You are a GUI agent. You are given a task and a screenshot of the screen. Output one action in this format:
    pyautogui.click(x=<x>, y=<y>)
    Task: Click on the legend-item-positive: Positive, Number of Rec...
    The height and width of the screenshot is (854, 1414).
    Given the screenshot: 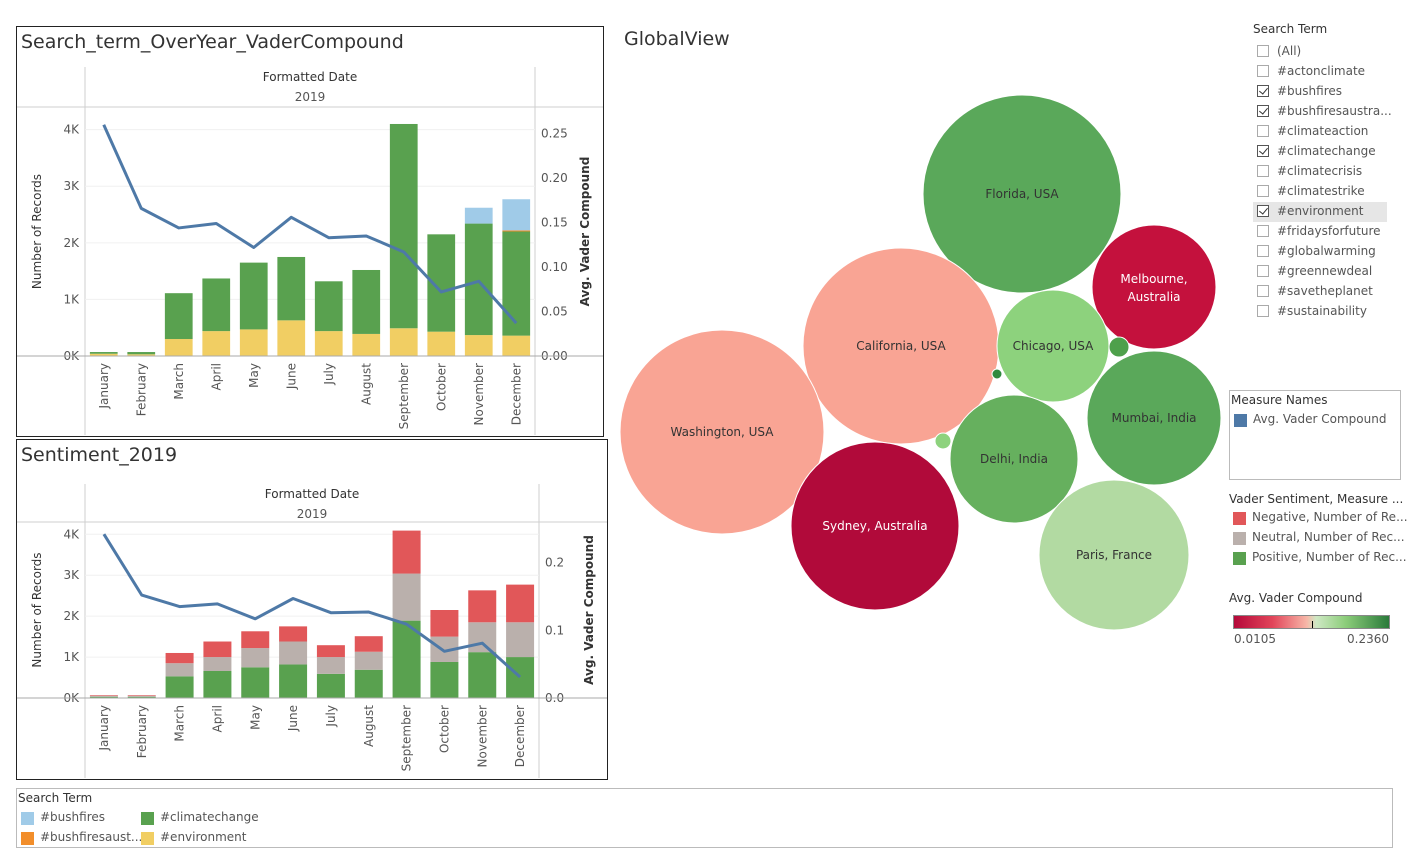 What is the action you would take?
    pyautogui.click(x=1318, y=559)
    